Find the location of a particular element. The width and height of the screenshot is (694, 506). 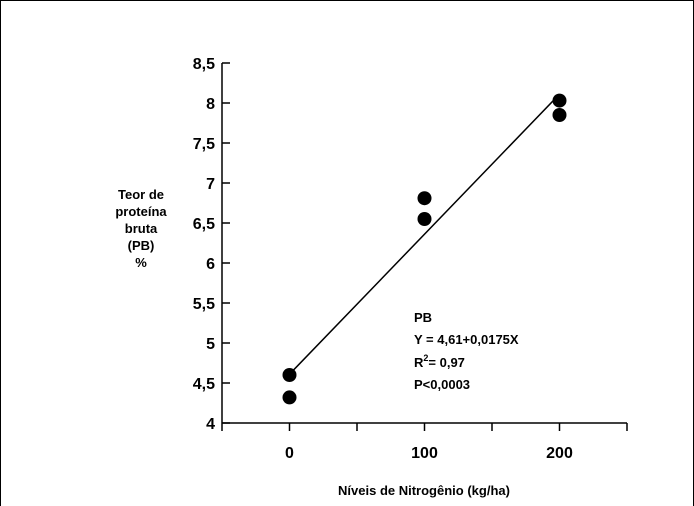

x-axis-label: Níveis de Nitrogênio (kg/ha) is located at coordinates (424, 490).